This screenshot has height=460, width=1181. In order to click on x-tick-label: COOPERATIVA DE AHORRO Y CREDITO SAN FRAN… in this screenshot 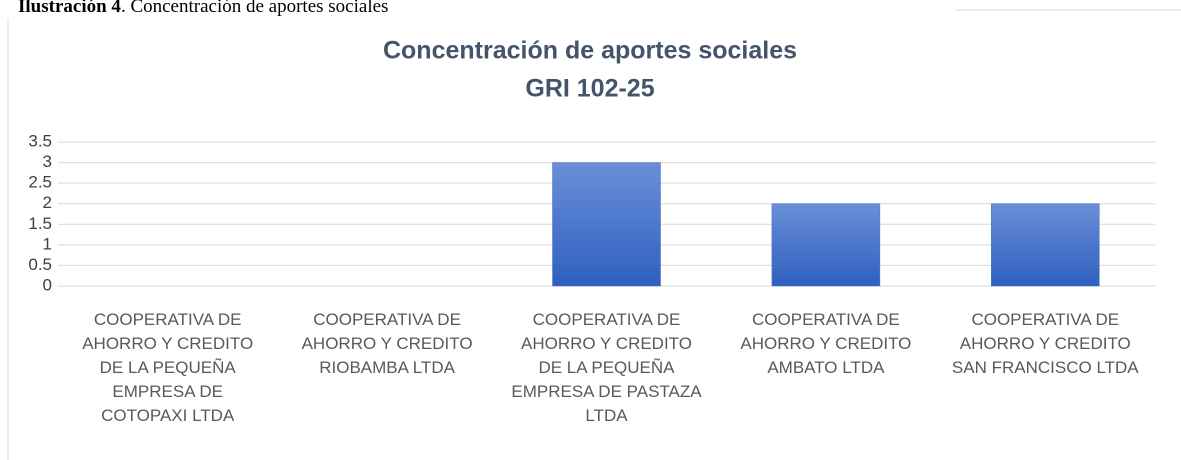, I will do `click(1045, 343)`.